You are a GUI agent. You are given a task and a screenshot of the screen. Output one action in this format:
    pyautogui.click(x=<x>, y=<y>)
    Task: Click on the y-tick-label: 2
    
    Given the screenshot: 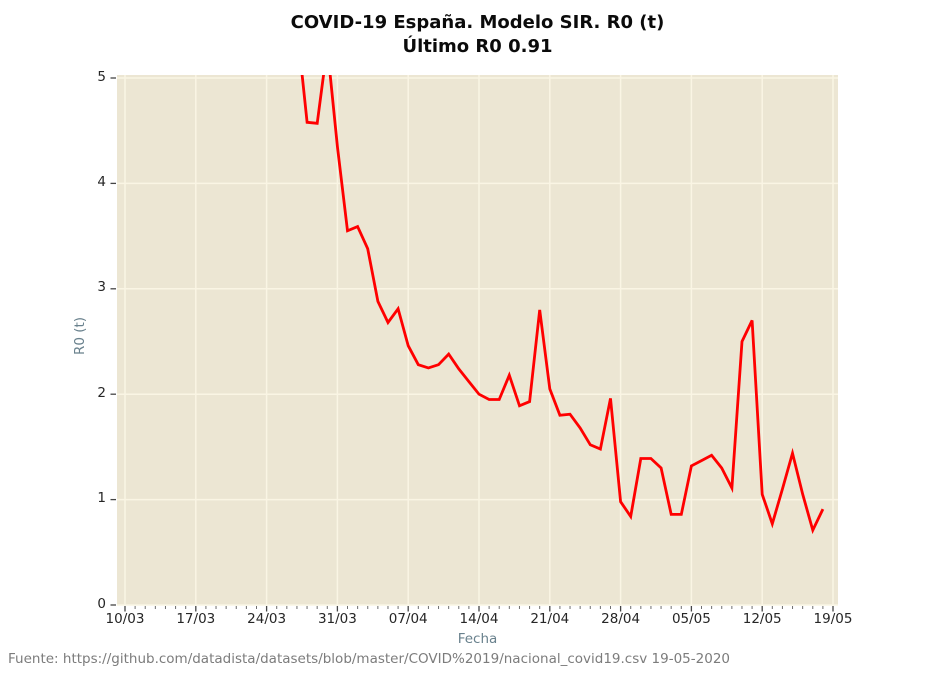 What is the action you would take?
    pyautogui.click(x=101, y=392)
    